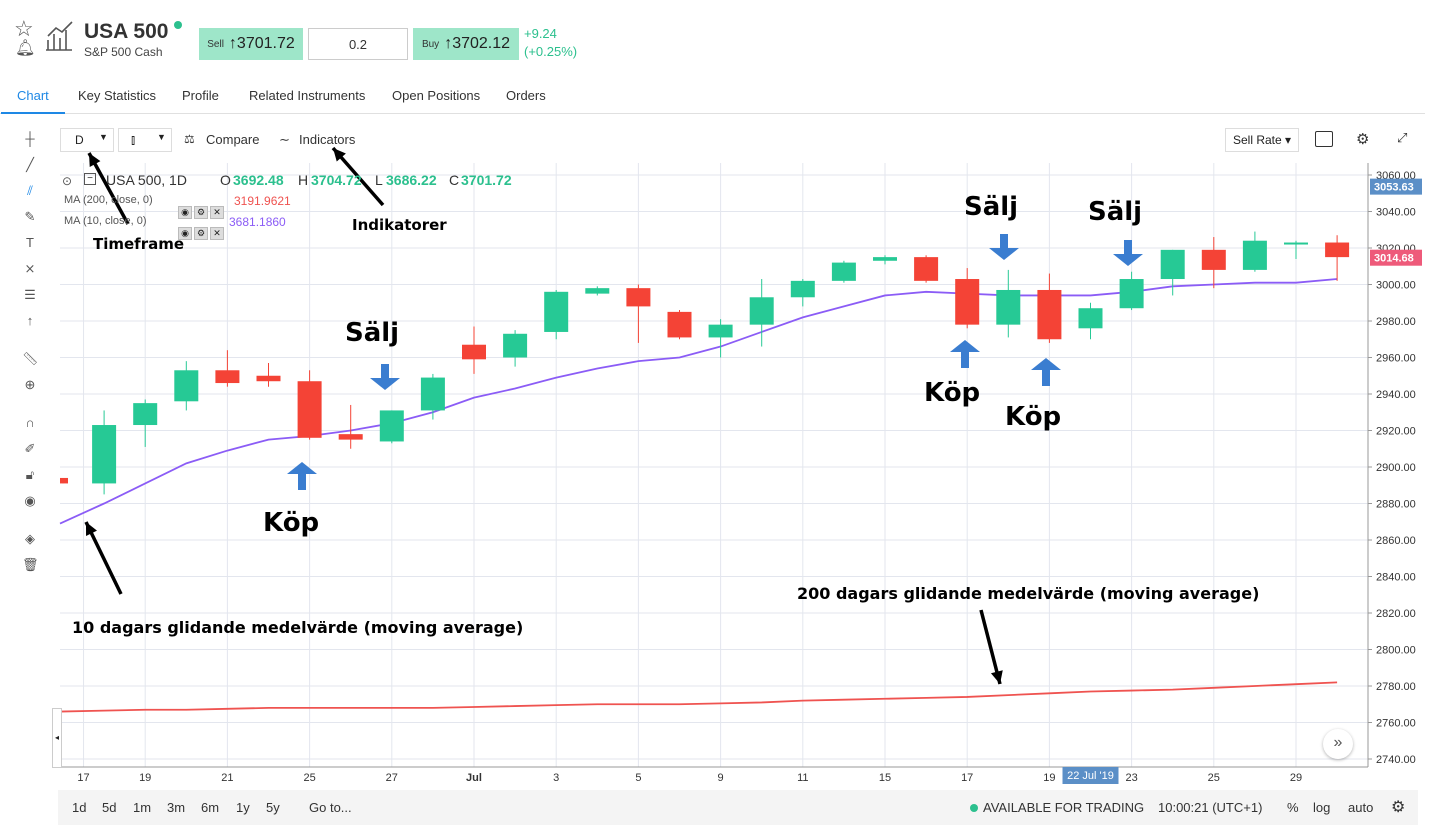 This screenshot has width=1435, height=825. Describe the element at coordinates (721, 778) in the screenshot. I see `time-tick-label: 9` at that location.